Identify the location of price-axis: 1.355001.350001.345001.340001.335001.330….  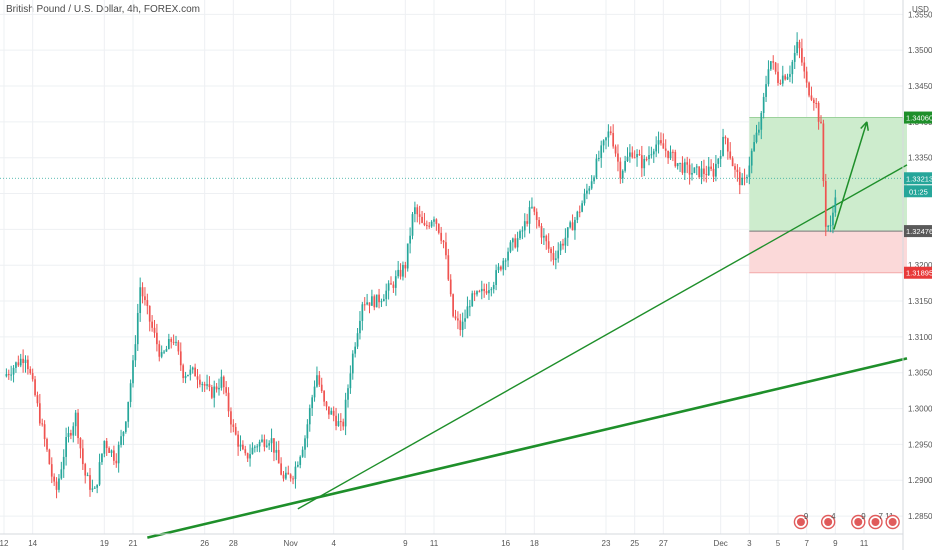
(920, 265).